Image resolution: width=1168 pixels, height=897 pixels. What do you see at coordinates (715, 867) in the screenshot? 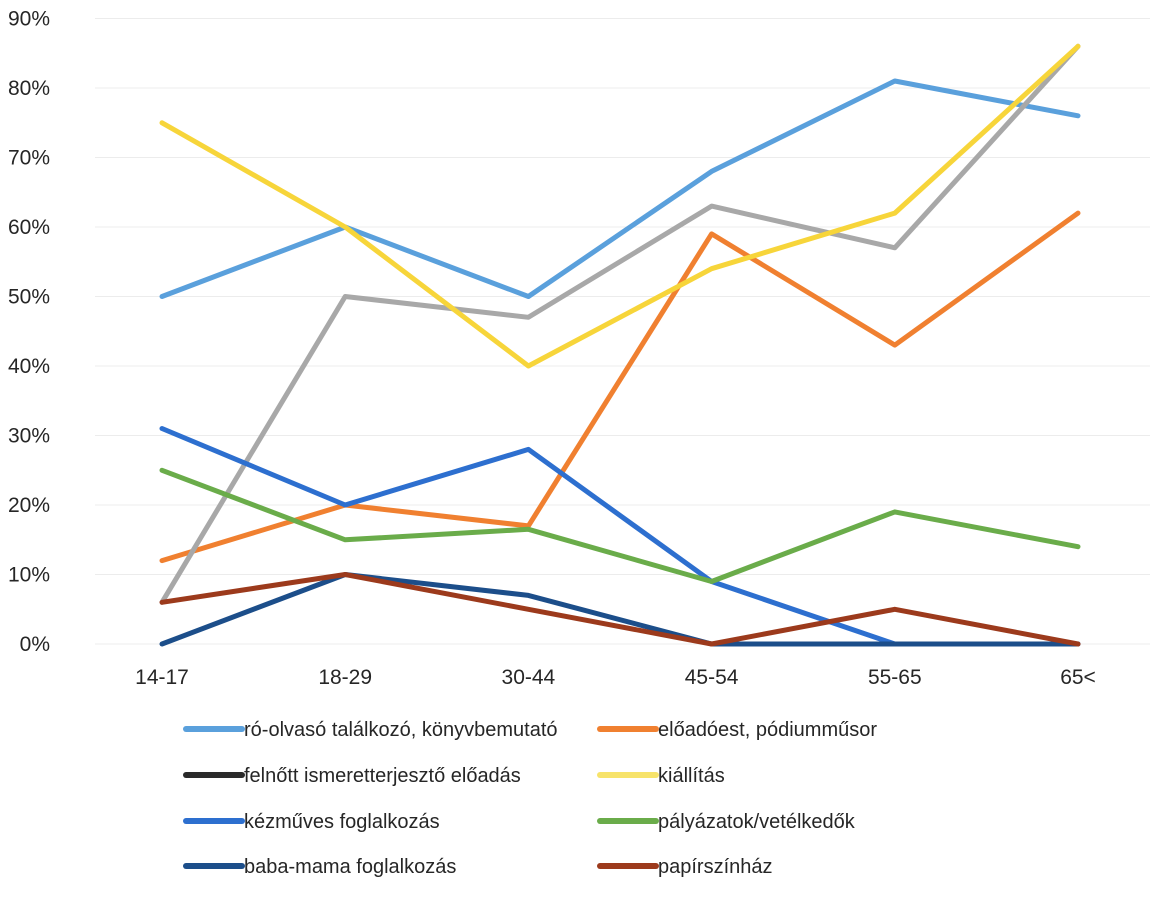
I see `legend-label: papírszínház` at bounding box center [715, 867].